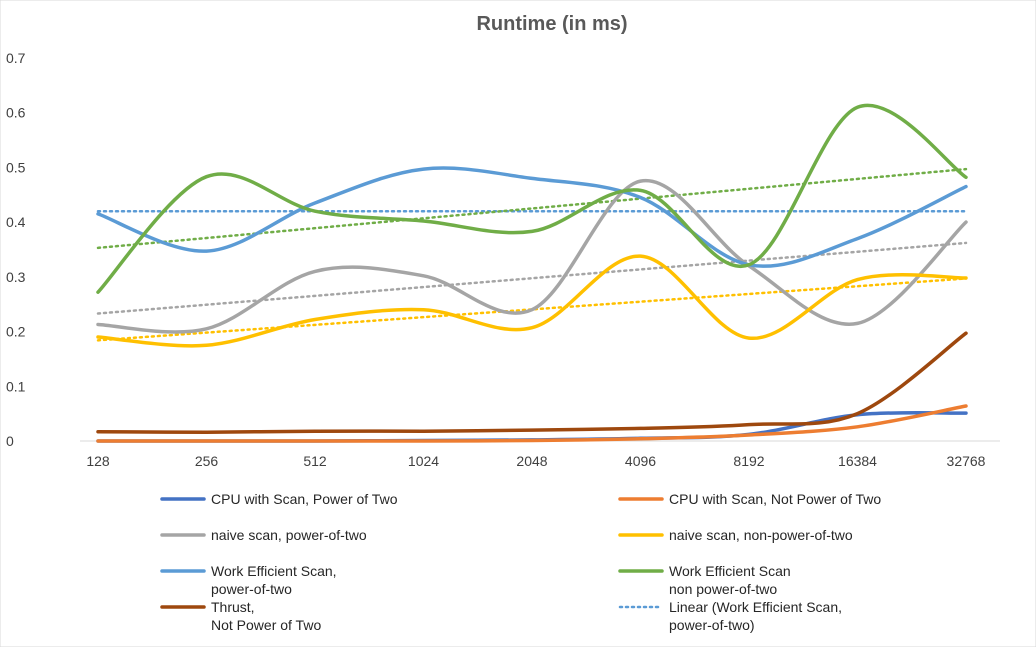 This screenshot has width=1036, height=647. I want to click on legend-label: naive scan, non-power-of-two, so click(761, 535).